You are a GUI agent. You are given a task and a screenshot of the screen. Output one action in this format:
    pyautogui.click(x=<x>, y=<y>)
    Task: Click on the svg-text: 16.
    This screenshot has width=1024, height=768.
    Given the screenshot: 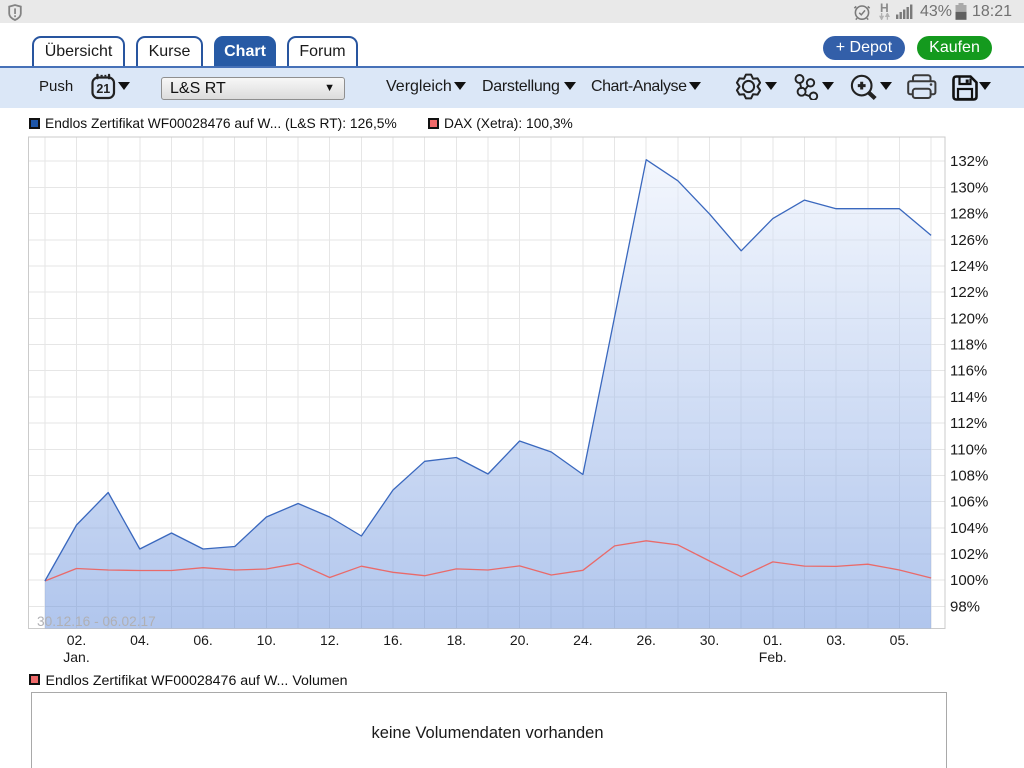 What is the action you would take?
    pyautogui.click(x=392, y=640)
    